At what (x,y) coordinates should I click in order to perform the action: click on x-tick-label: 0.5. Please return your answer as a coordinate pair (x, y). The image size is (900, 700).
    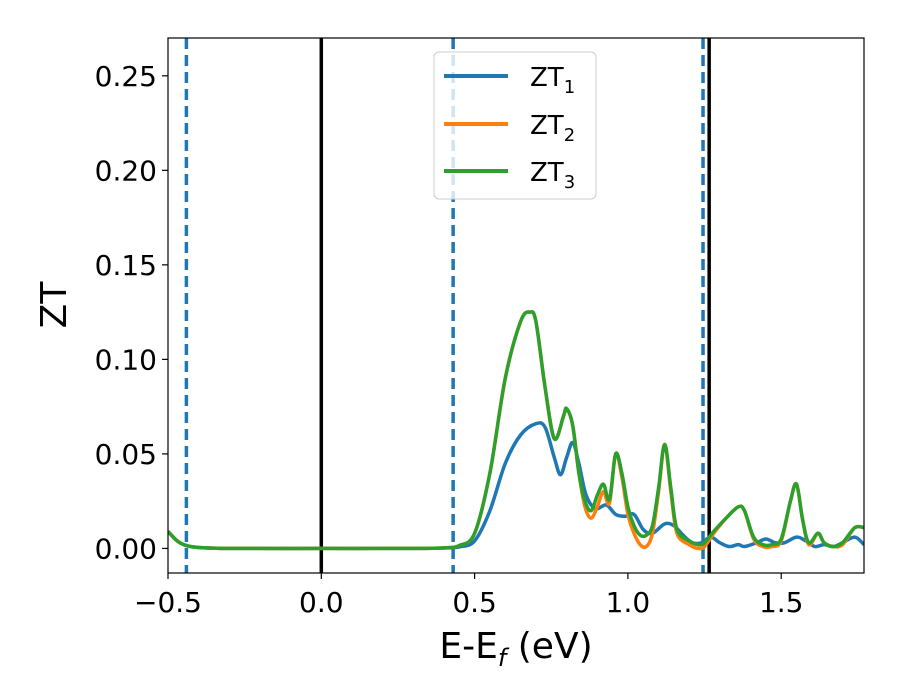
    Looking at the image, I should click on (474, 602).